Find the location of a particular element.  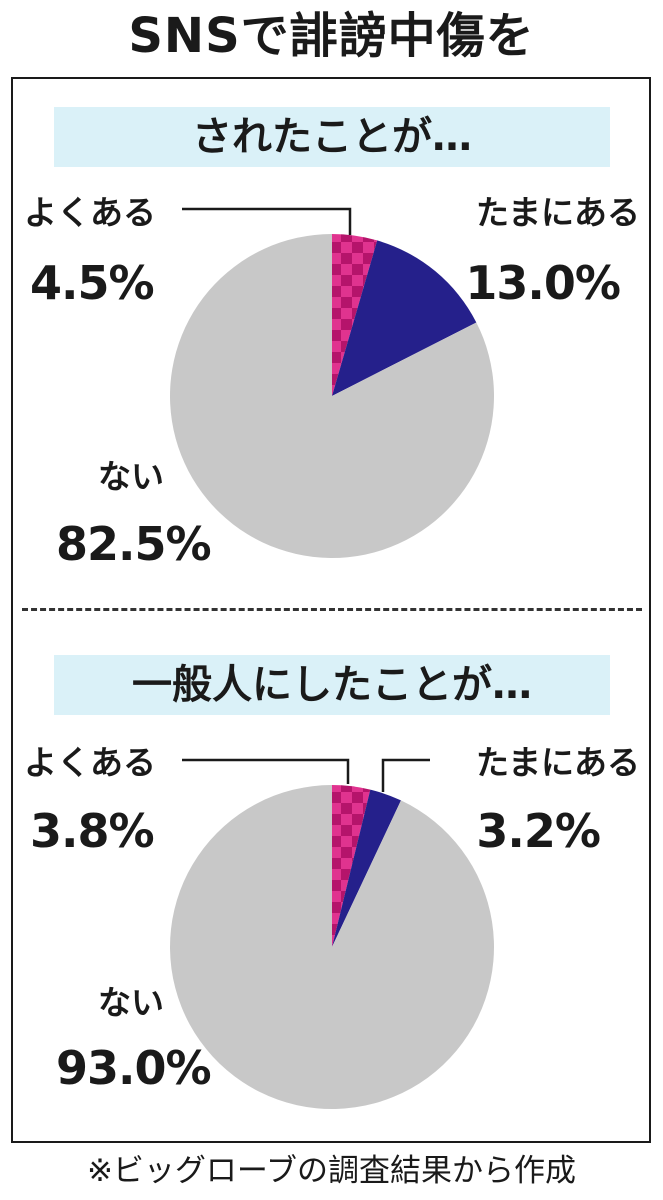

chart1-label-sometimes: たまにある is located at coordinates (557, 212).